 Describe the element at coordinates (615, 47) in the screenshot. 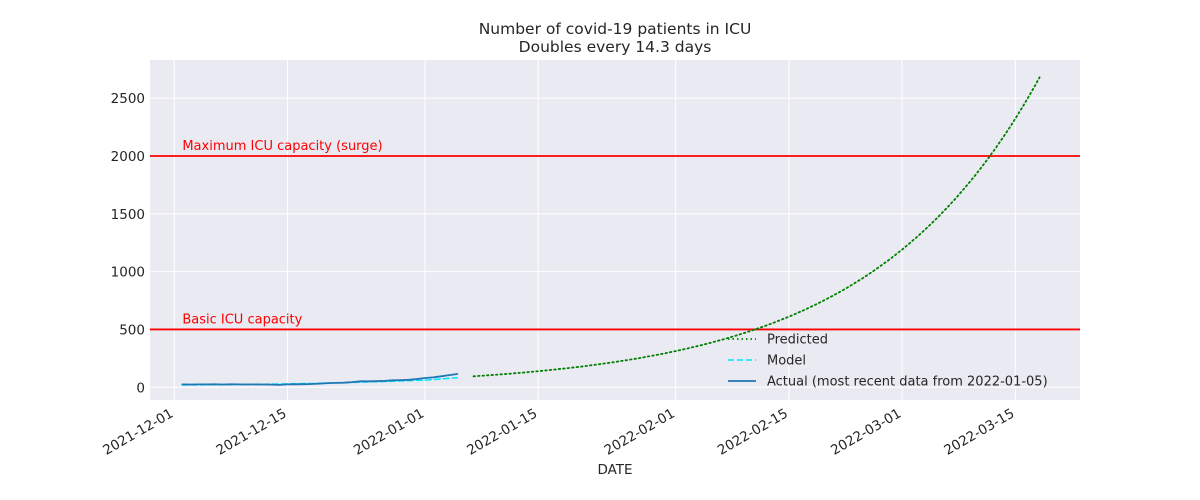

I see `chart-subtitle: Doubles every 14.3 days` at that location.